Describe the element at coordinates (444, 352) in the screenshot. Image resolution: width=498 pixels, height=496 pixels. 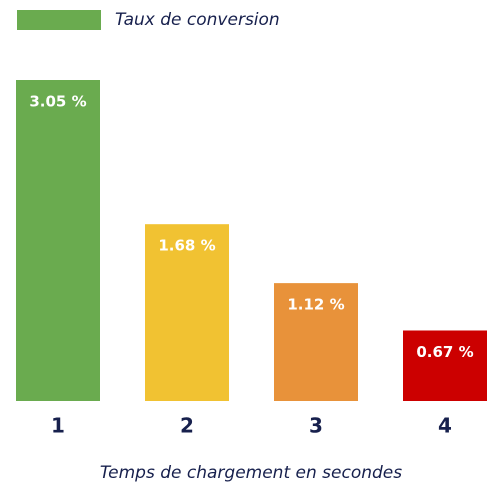
I see `value-label: 0.67 %` at that location.